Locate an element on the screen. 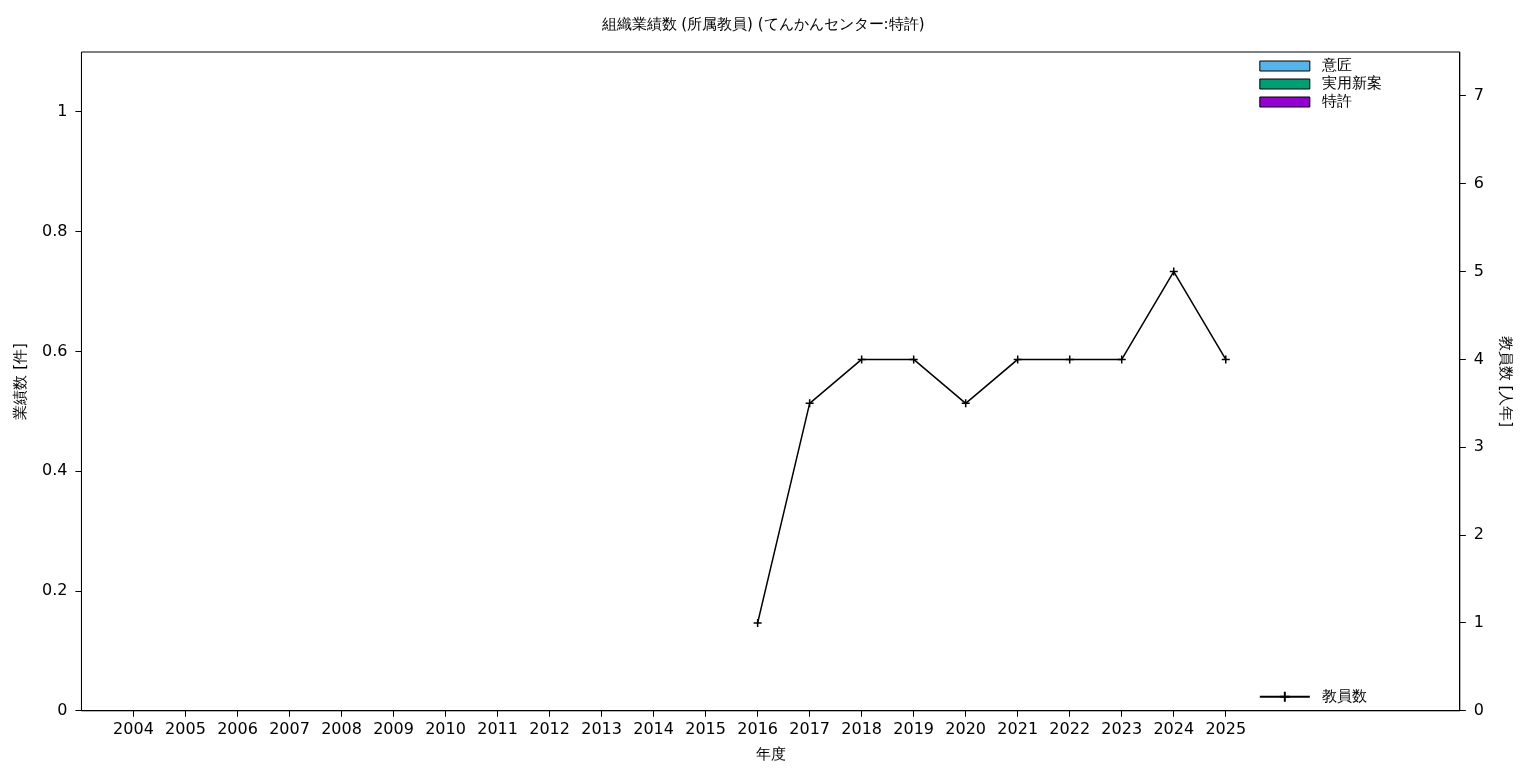  legend-label: 意匠 is located at coordinates (1336, 64).